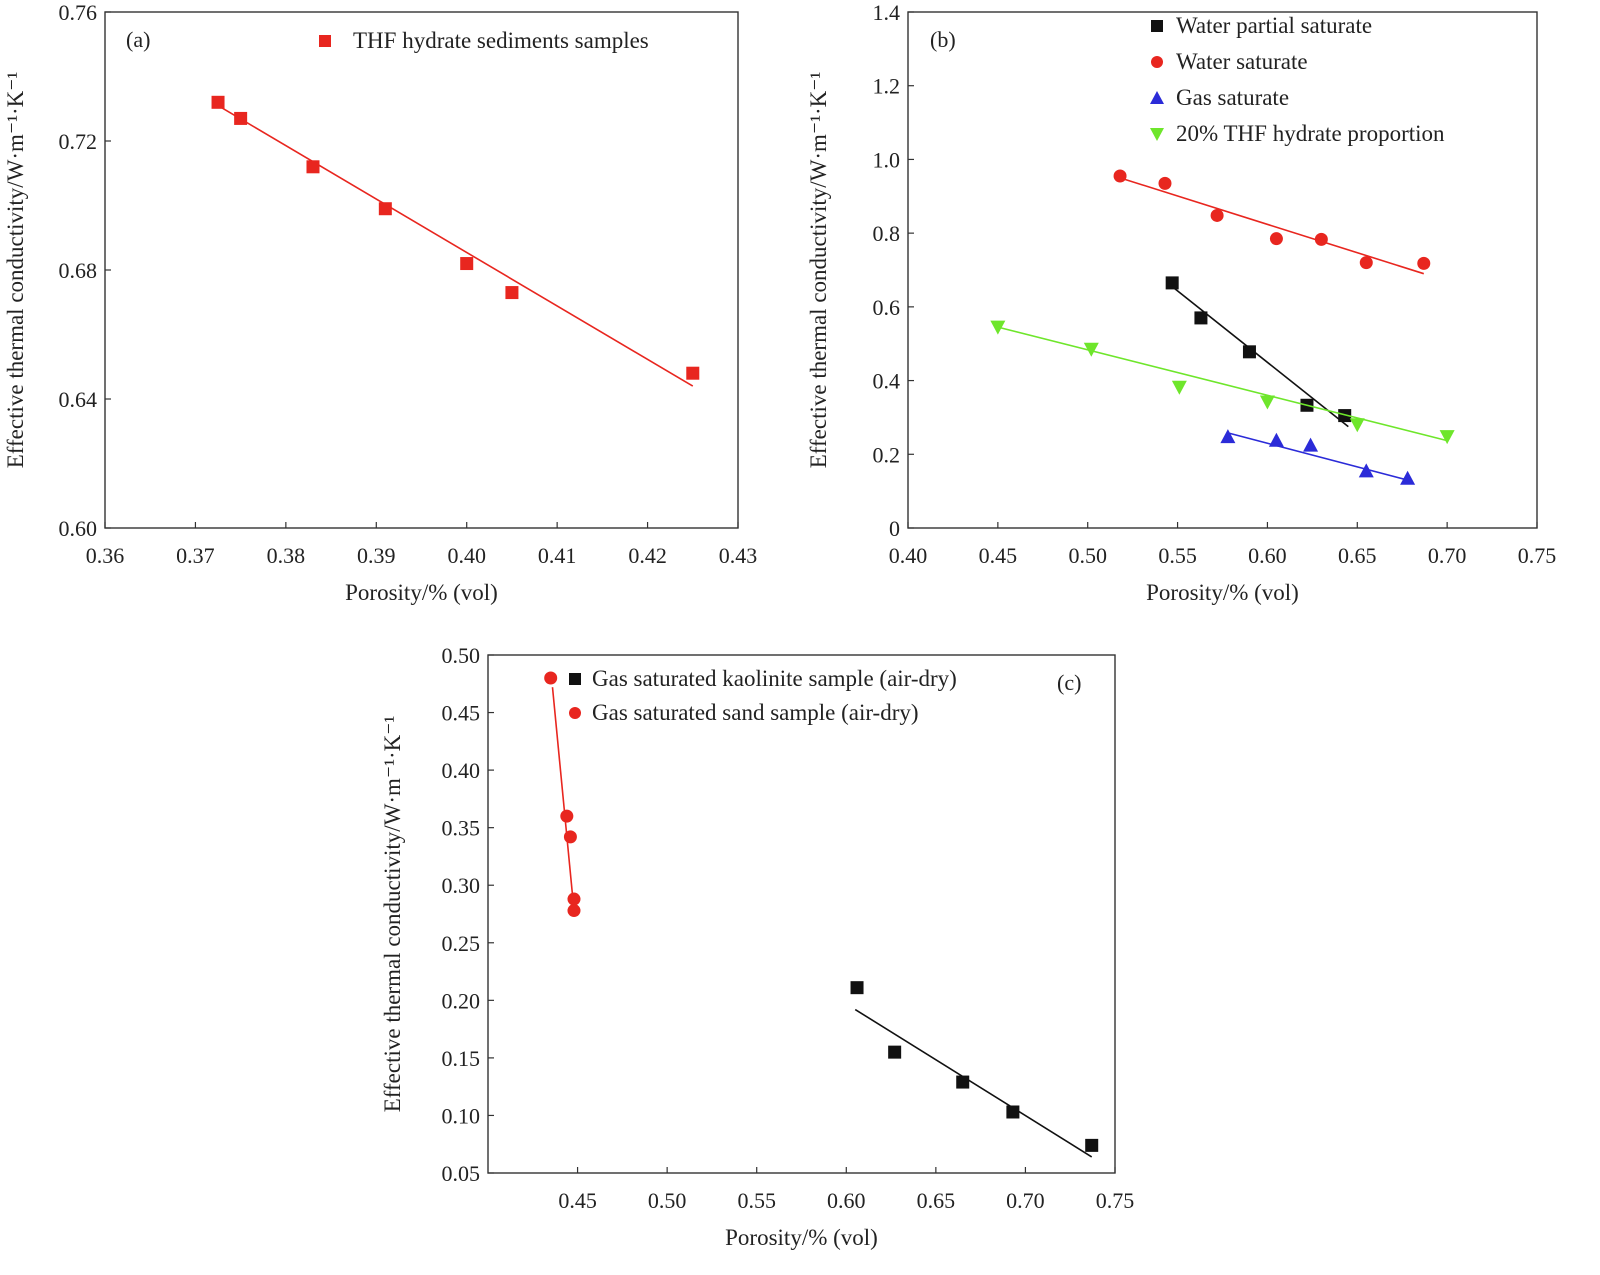  I want to click on y-tick-label: 0.64, so click(78, 399).